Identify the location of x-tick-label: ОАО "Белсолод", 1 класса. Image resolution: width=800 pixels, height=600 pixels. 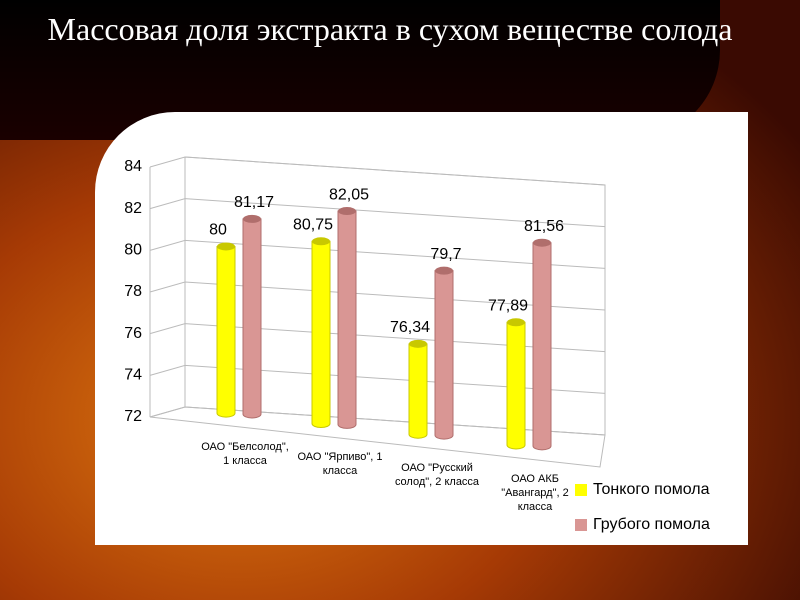
(245, 453).